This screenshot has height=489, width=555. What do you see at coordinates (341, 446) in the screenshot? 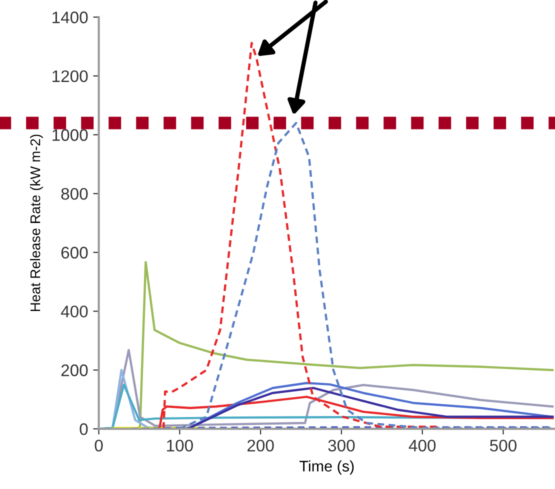
I see `x-tick-label: 300` at bounding box center [341, 446].